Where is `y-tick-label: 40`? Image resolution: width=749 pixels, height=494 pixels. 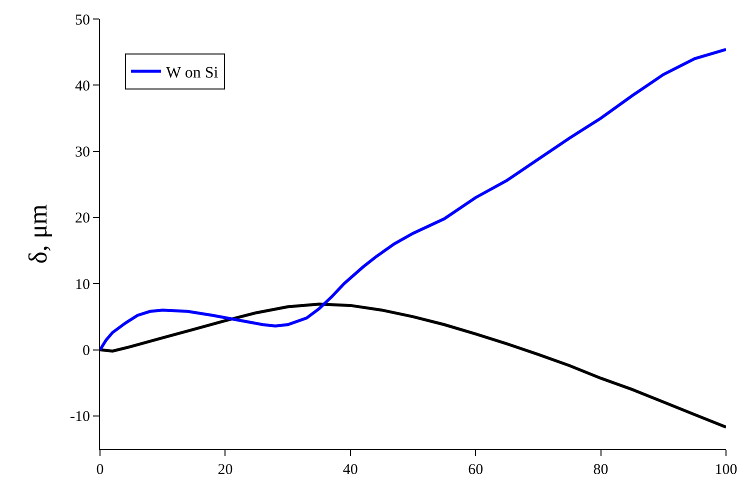 y-tick-label: 40 is located at coordinates (82, 86).